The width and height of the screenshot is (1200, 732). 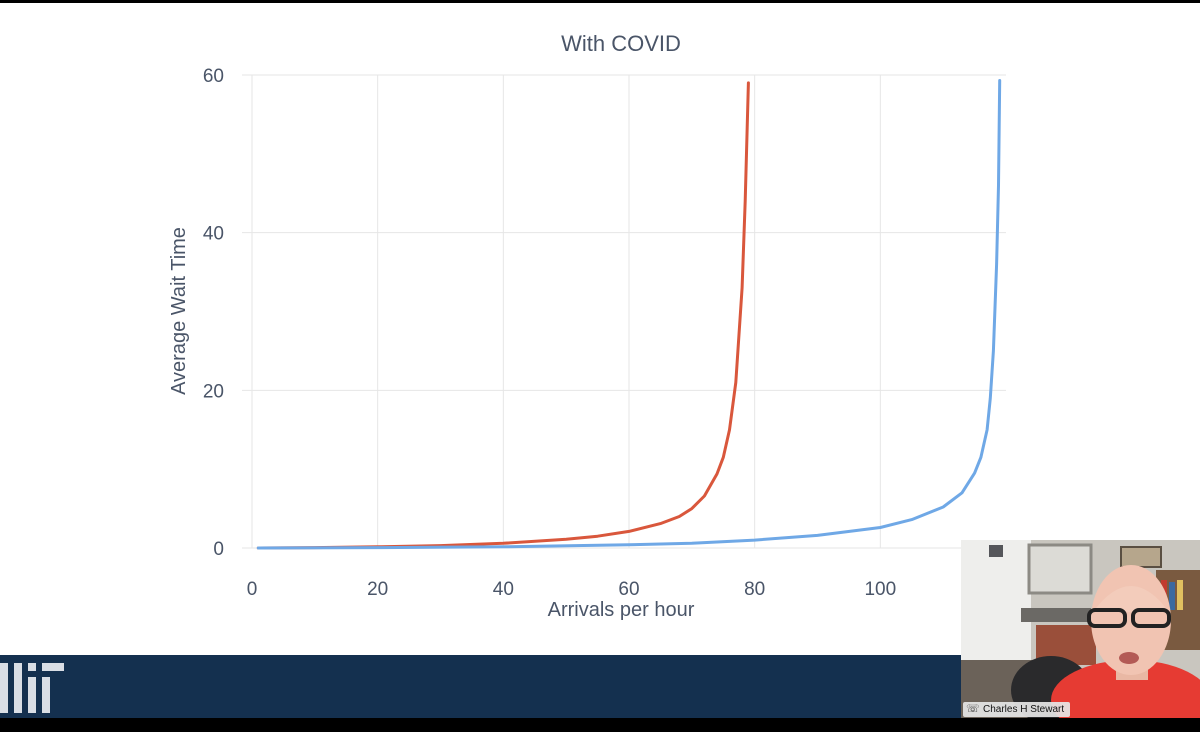 I want to click on x-tick-label: 0, so click(x=252, y=589).